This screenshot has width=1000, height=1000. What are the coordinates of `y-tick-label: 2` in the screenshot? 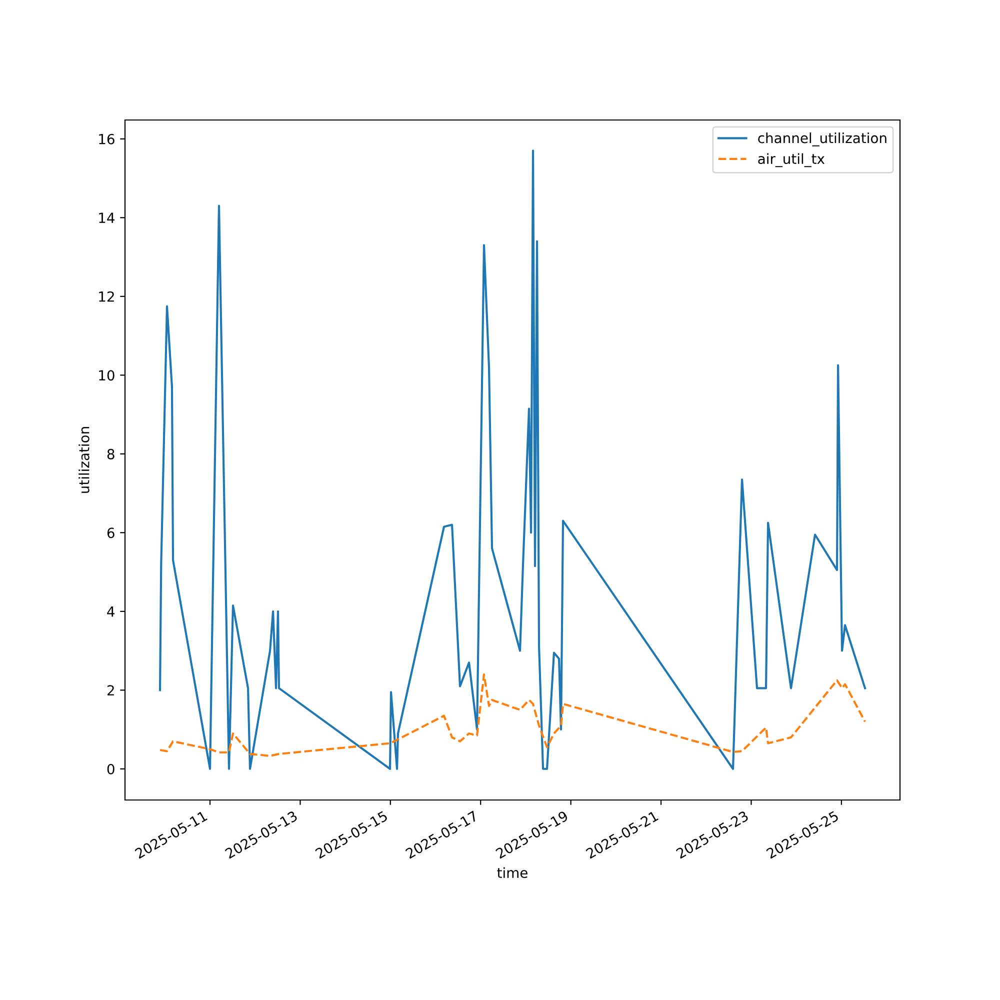 It's located at (110, 690).